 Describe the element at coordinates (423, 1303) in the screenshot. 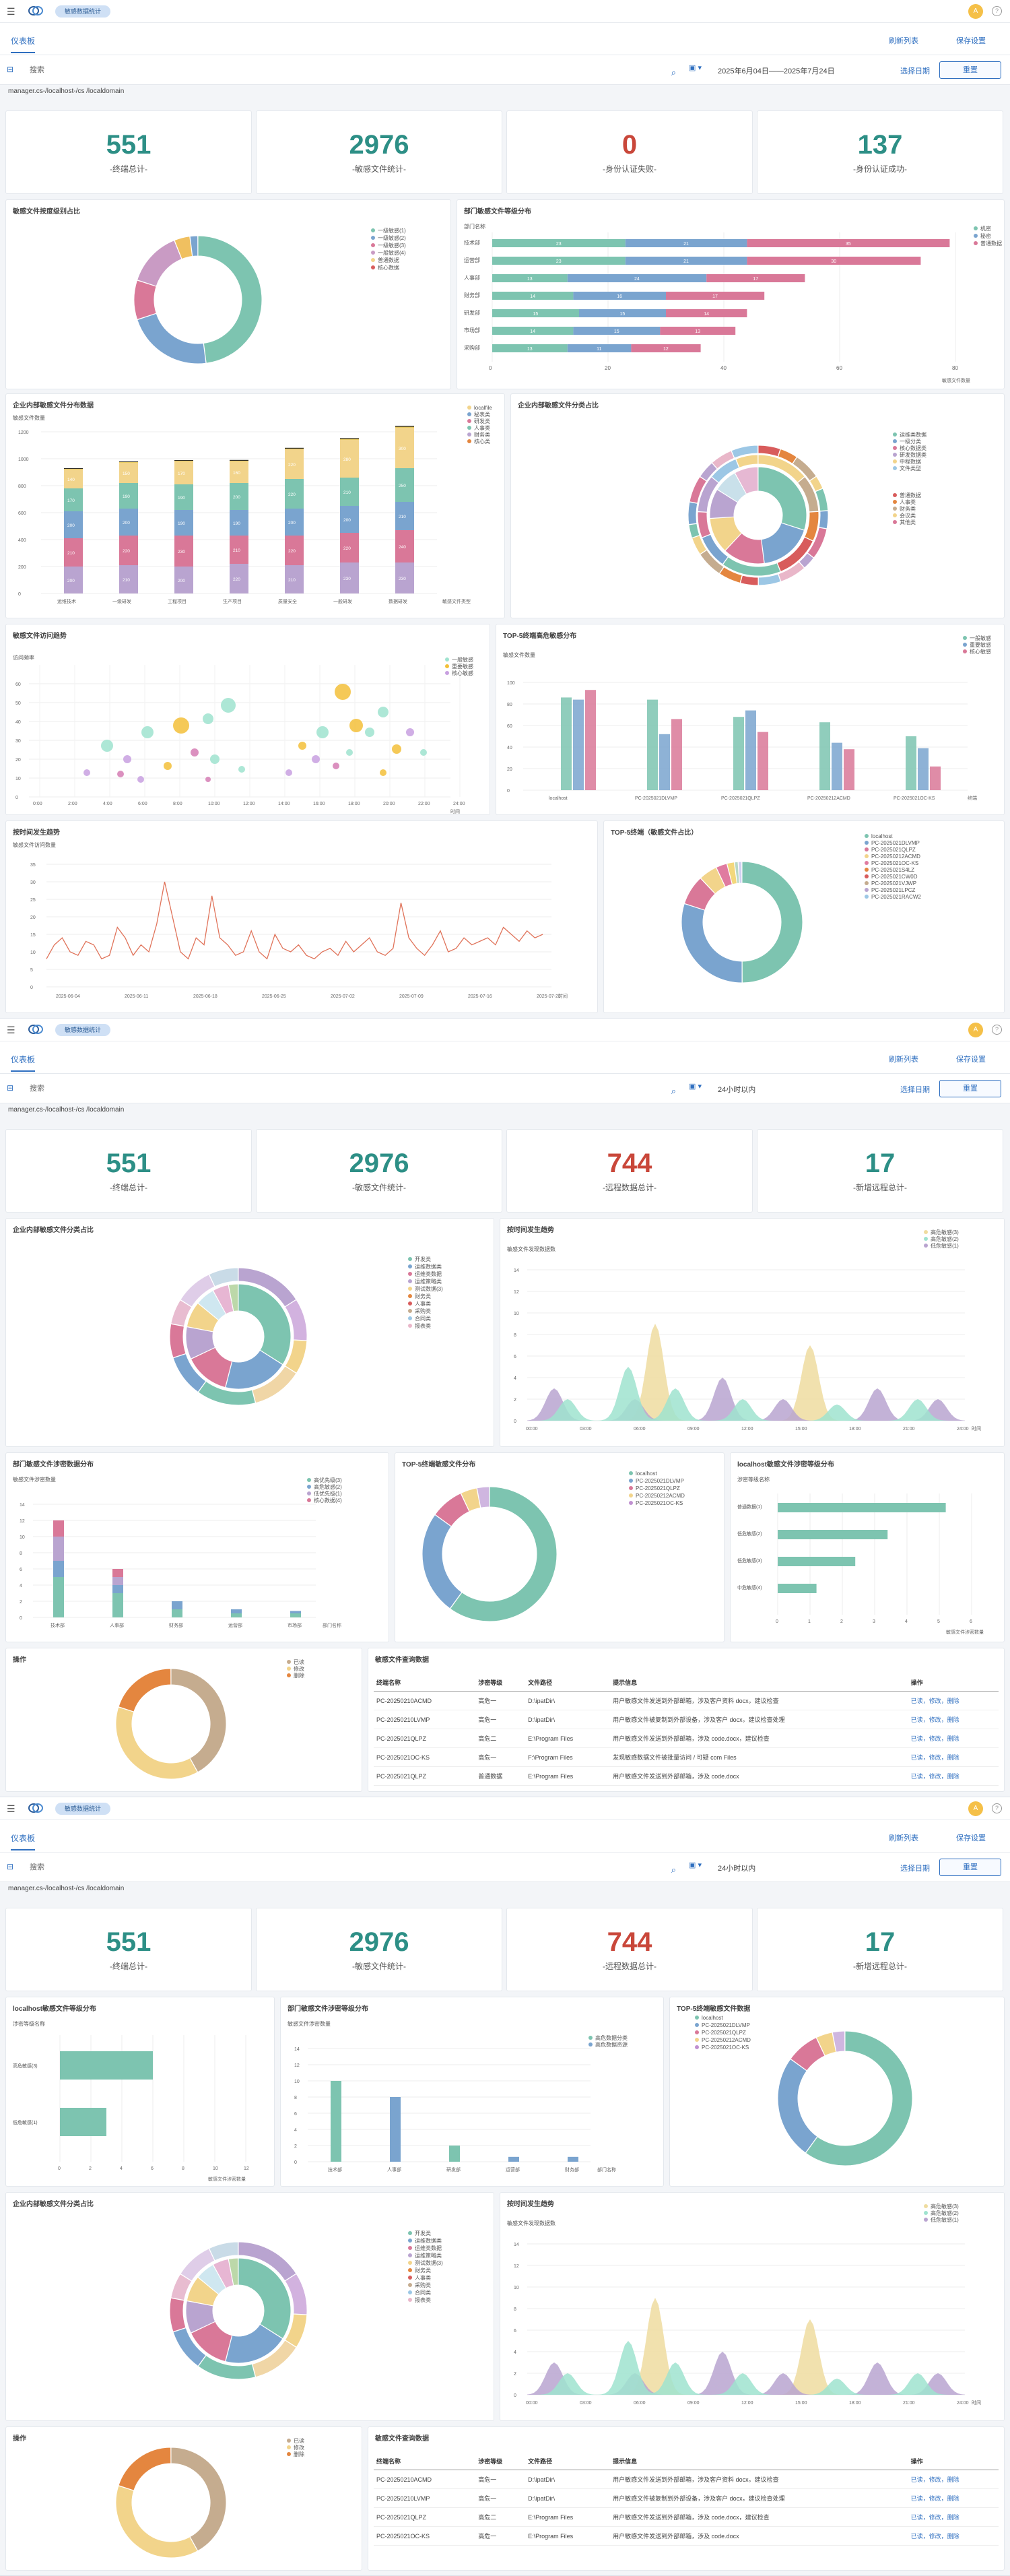

I see `legend-label: 人事类` at that location.